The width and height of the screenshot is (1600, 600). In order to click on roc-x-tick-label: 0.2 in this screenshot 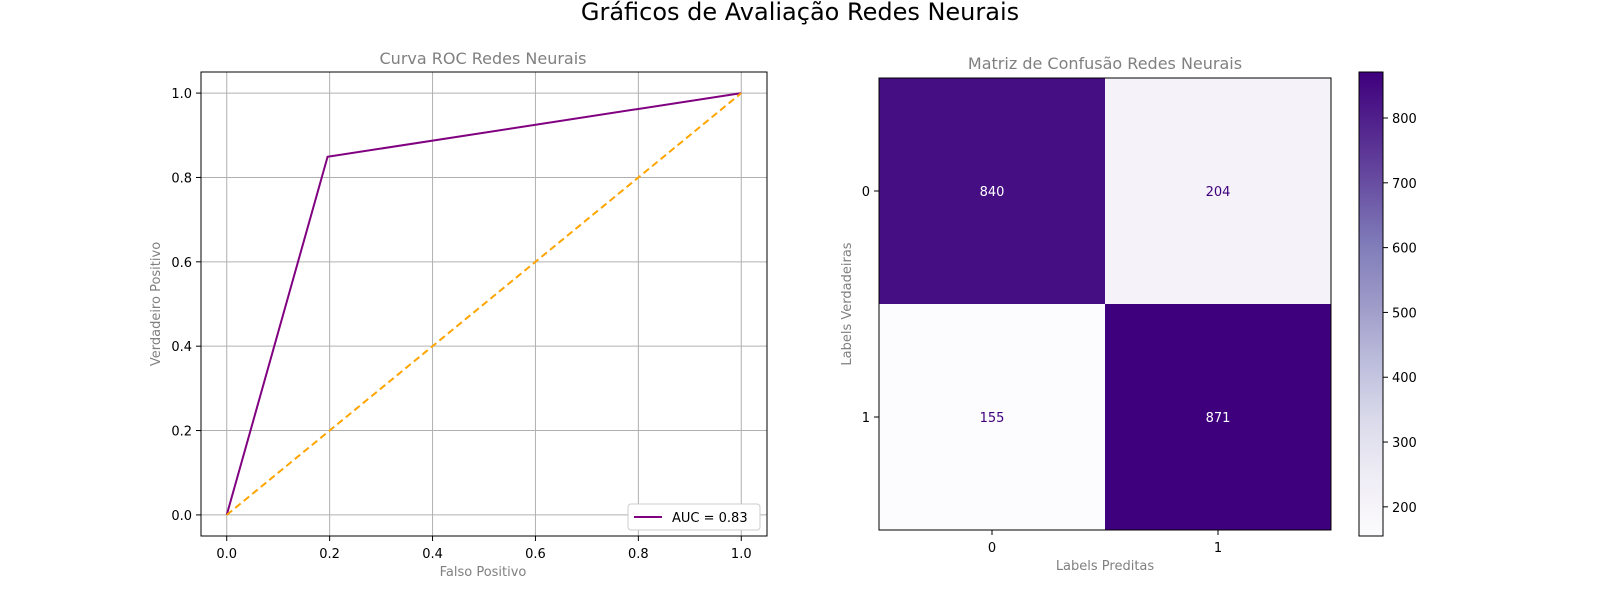, I will do `click(329, 554)`.